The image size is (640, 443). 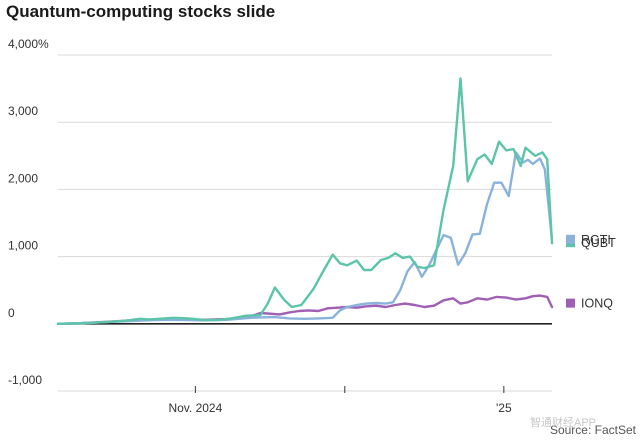 I want to click on x-tick-label: '25, so click(x=504, y=408).